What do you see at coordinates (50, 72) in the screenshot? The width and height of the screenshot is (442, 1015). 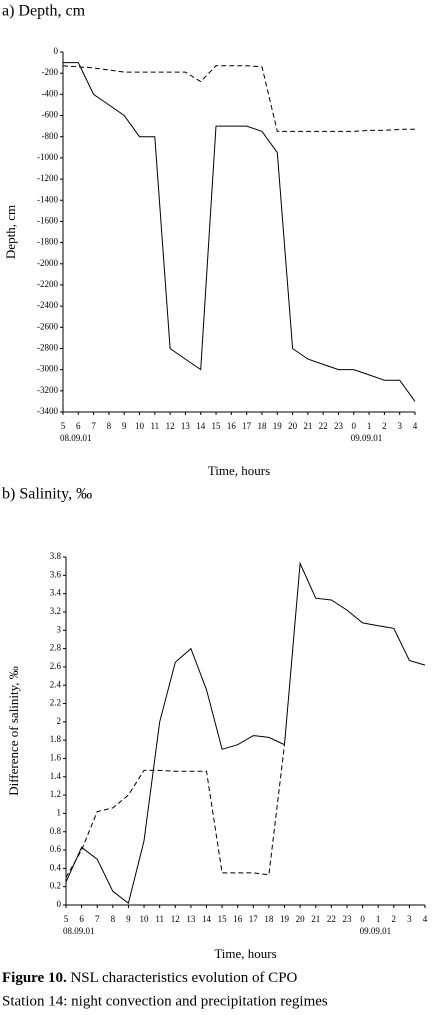 I see `y-tick-label: -200` at bounding box center [50, 72].